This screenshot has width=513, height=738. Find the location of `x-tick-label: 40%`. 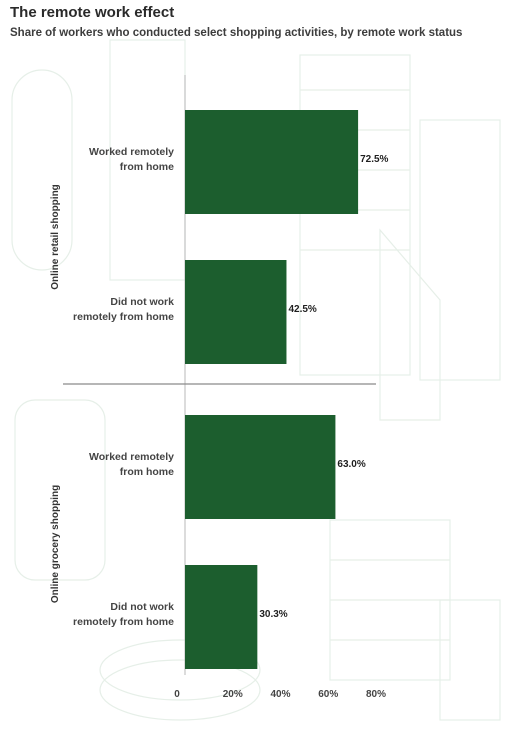

x-tick-label: 40% is located at coordinates (280, 694).